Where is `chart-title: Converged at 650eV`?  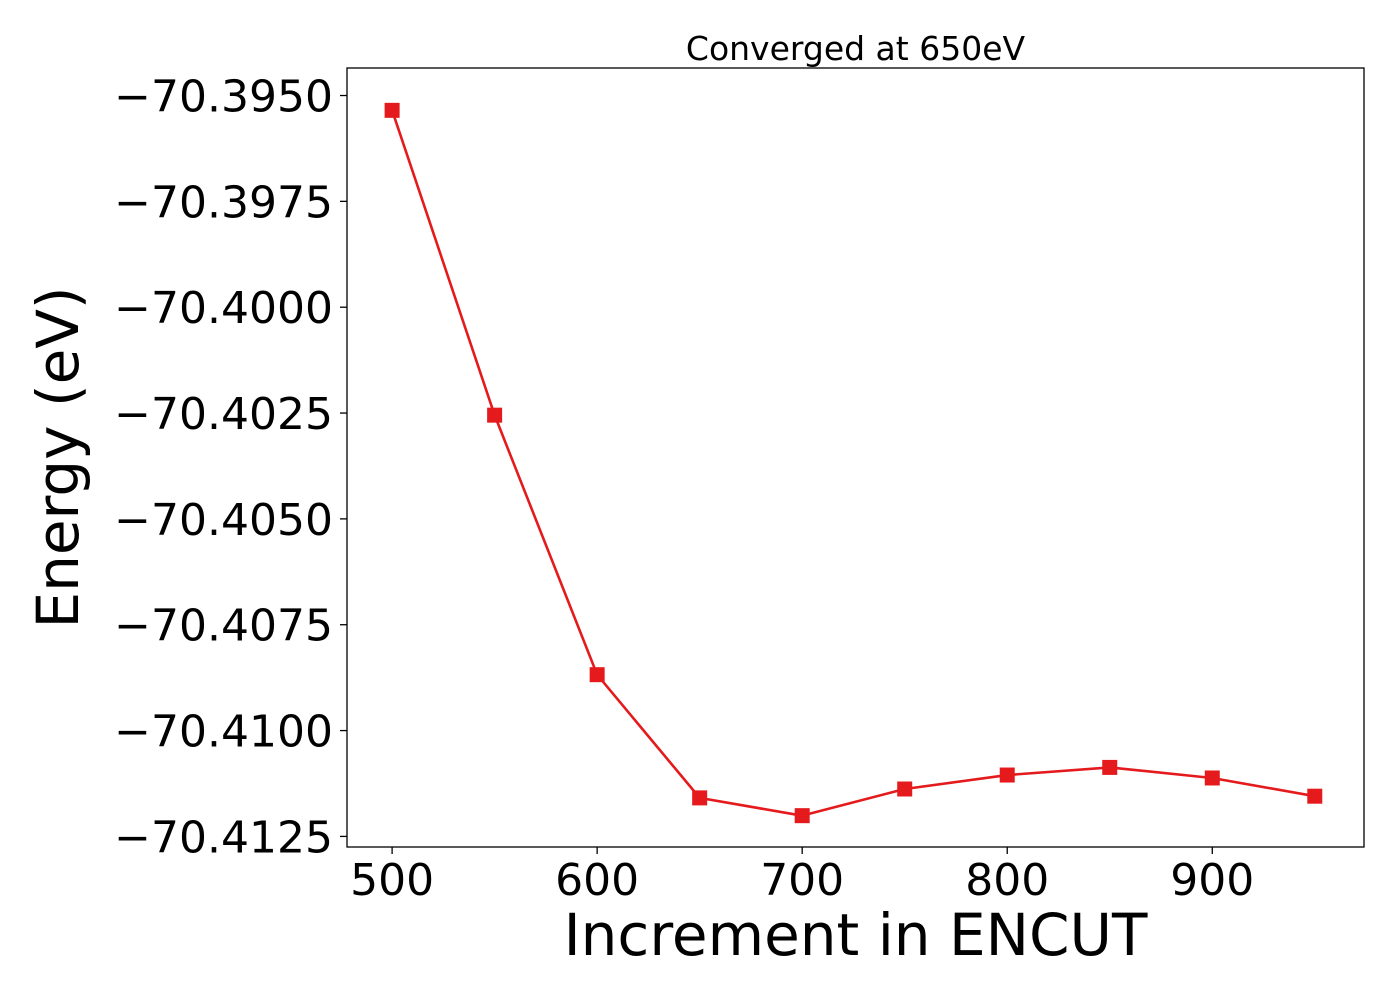
chart-title: Converged at 650eV is located at coordinates (856, 48).